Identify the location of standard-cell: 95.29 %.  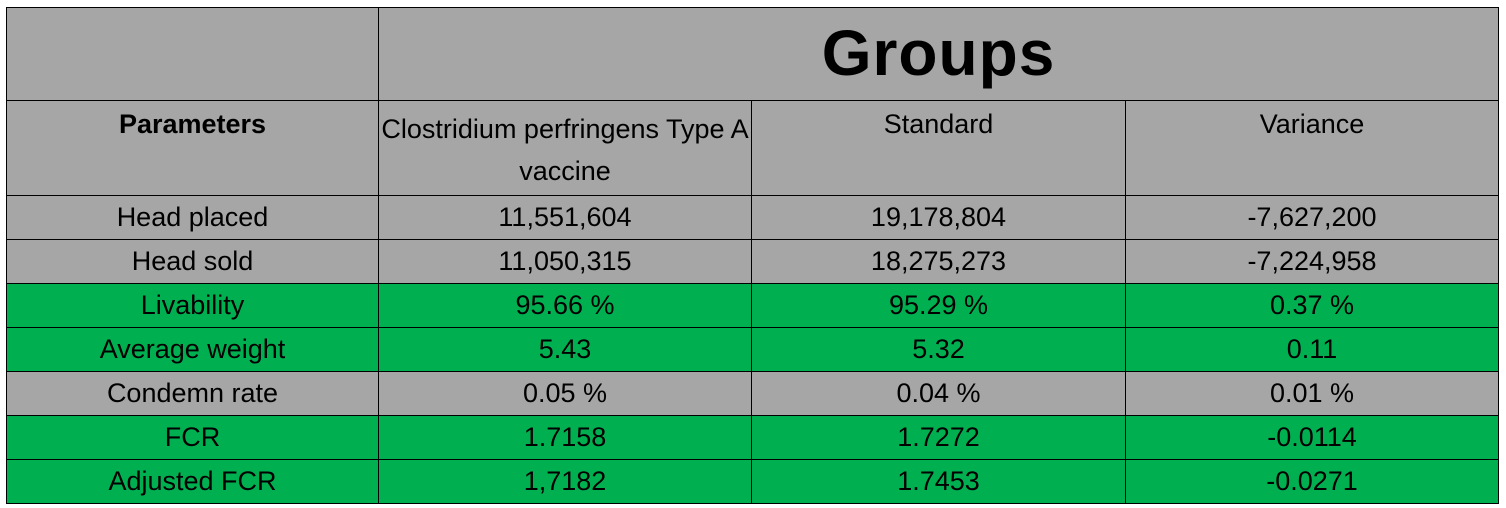
(938, 305).